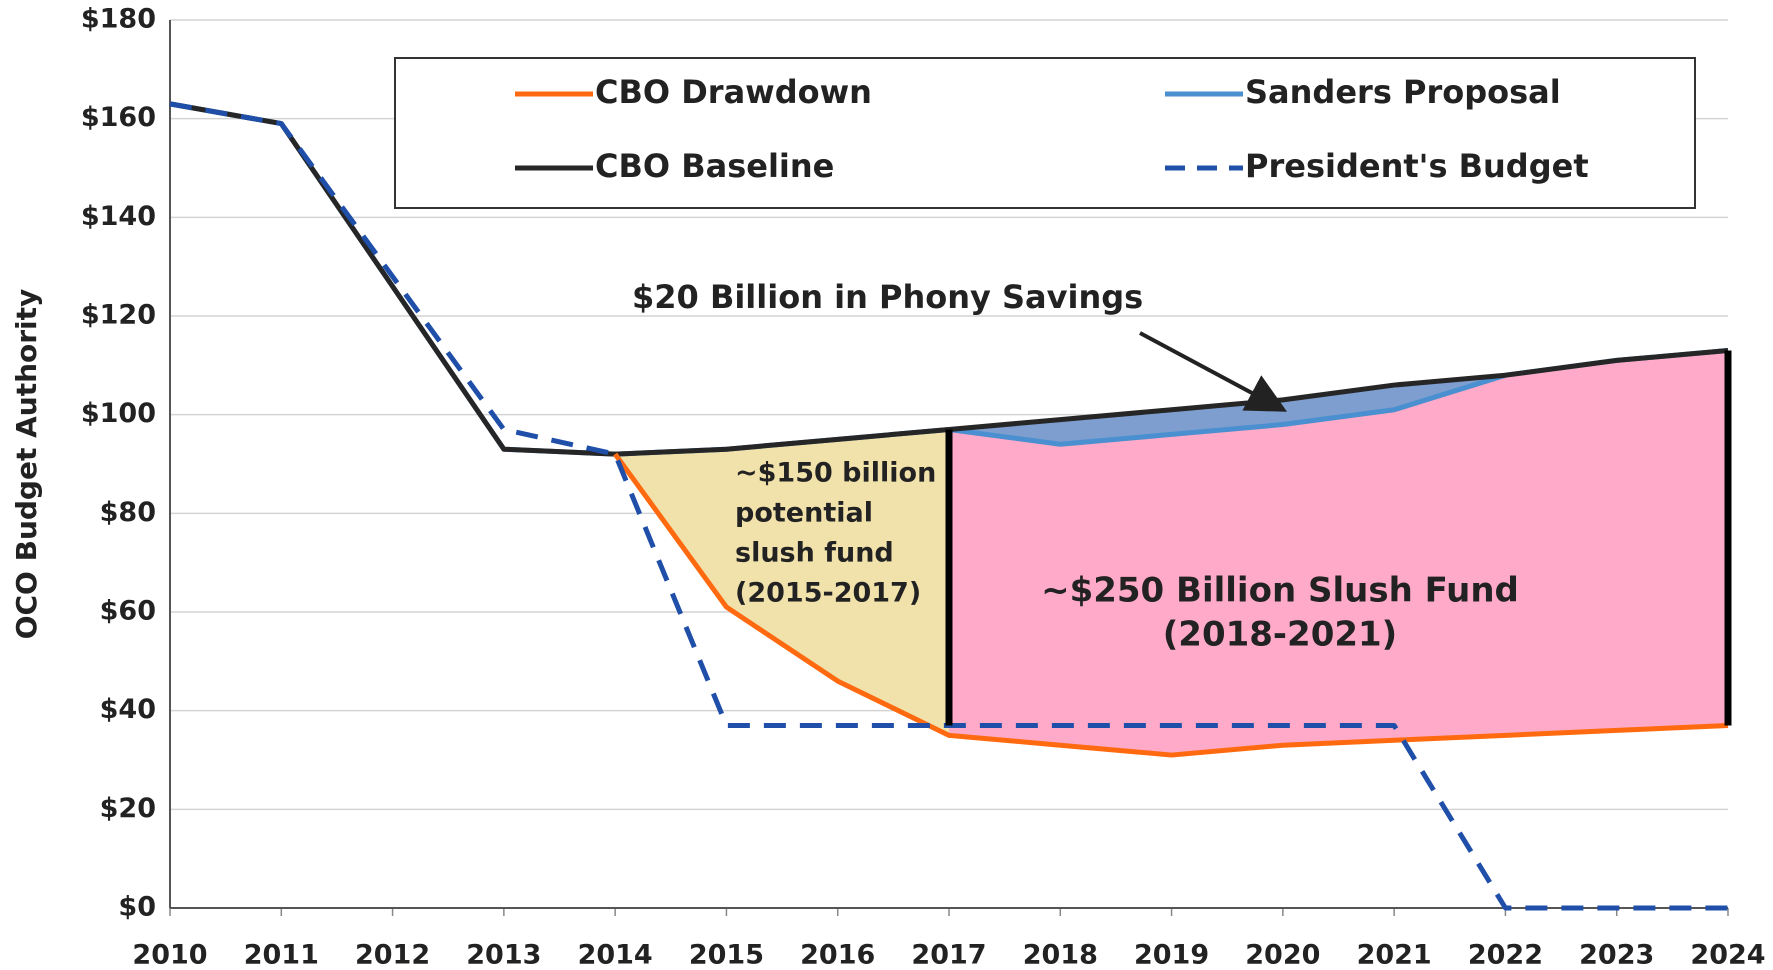  Describe the element at coordinates (733, 92) in the screenshot. I see `legend-label: CBO Drawdown` at that location.